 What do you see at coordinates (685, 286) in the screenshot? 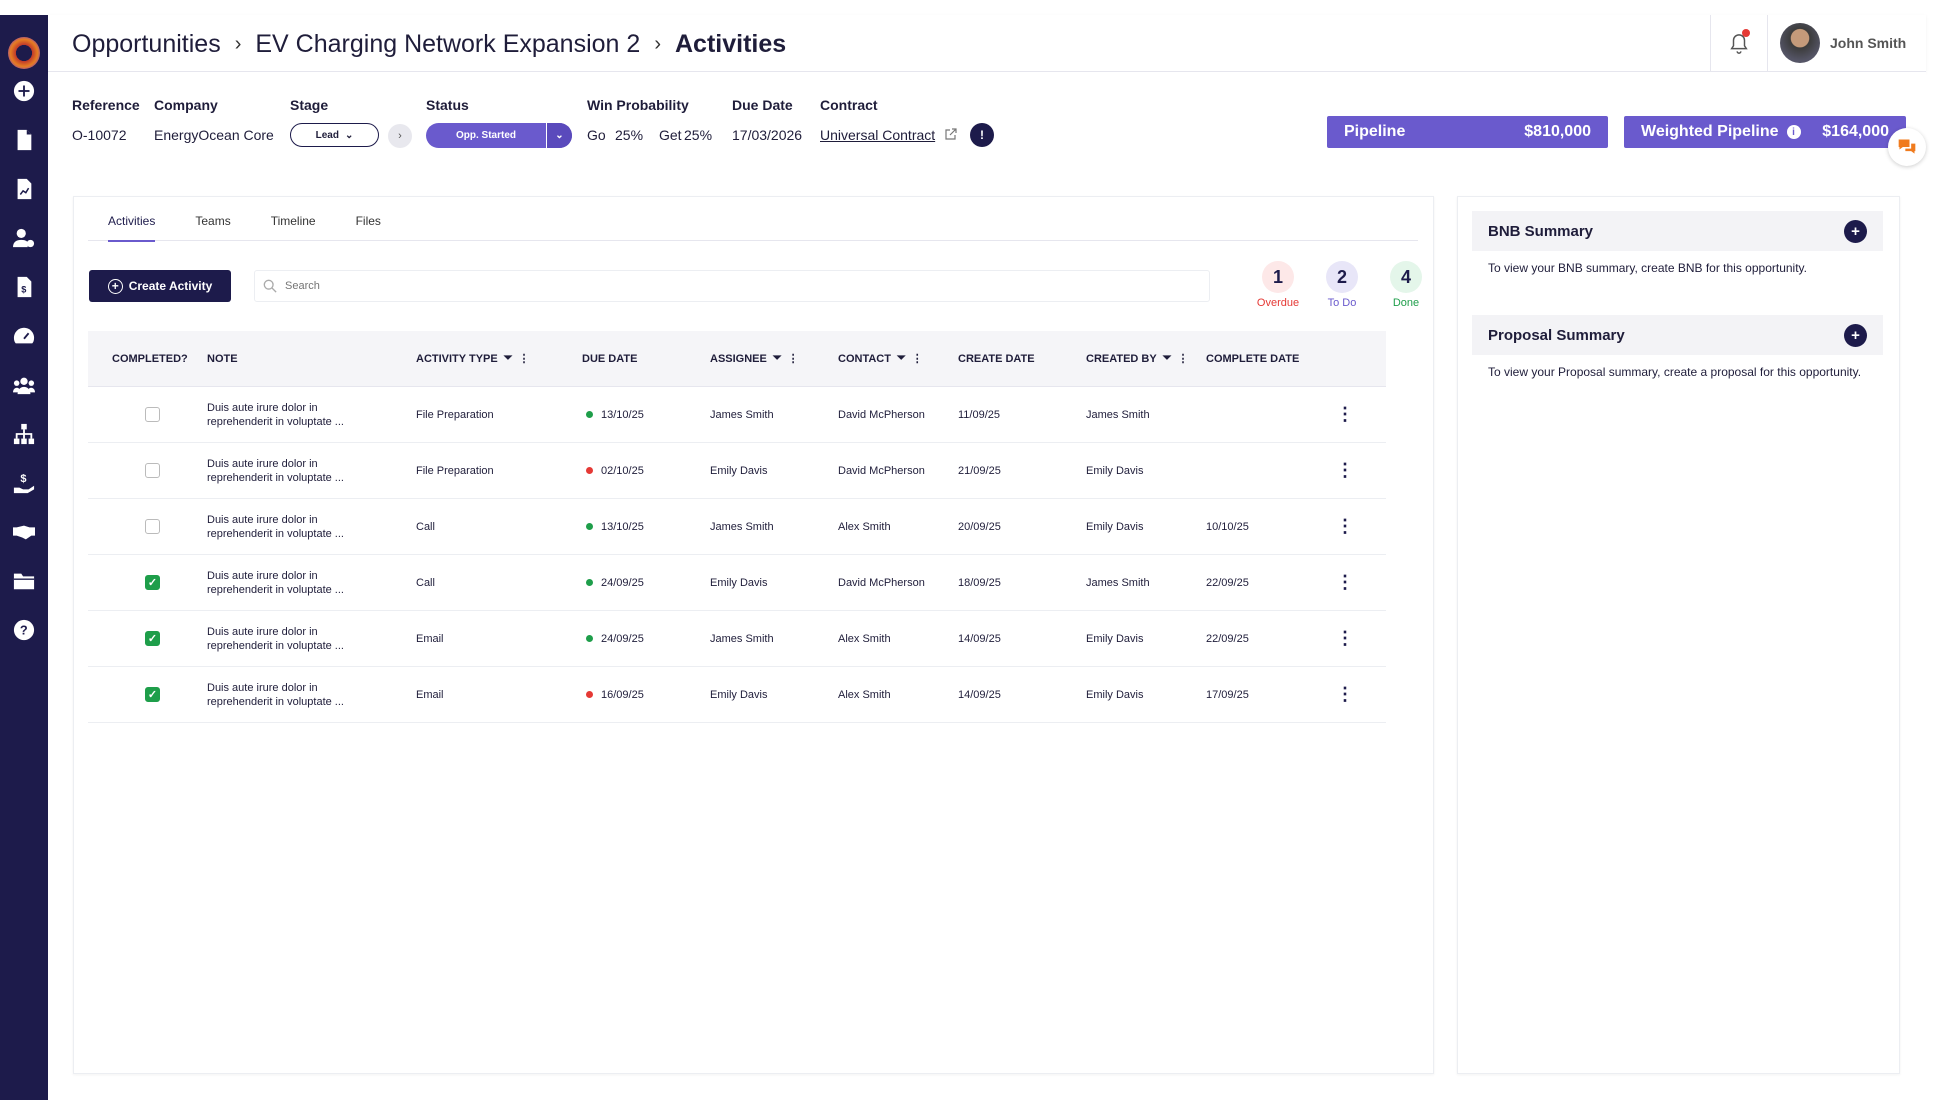
I see `search-input` at bounding box center [685, 286].